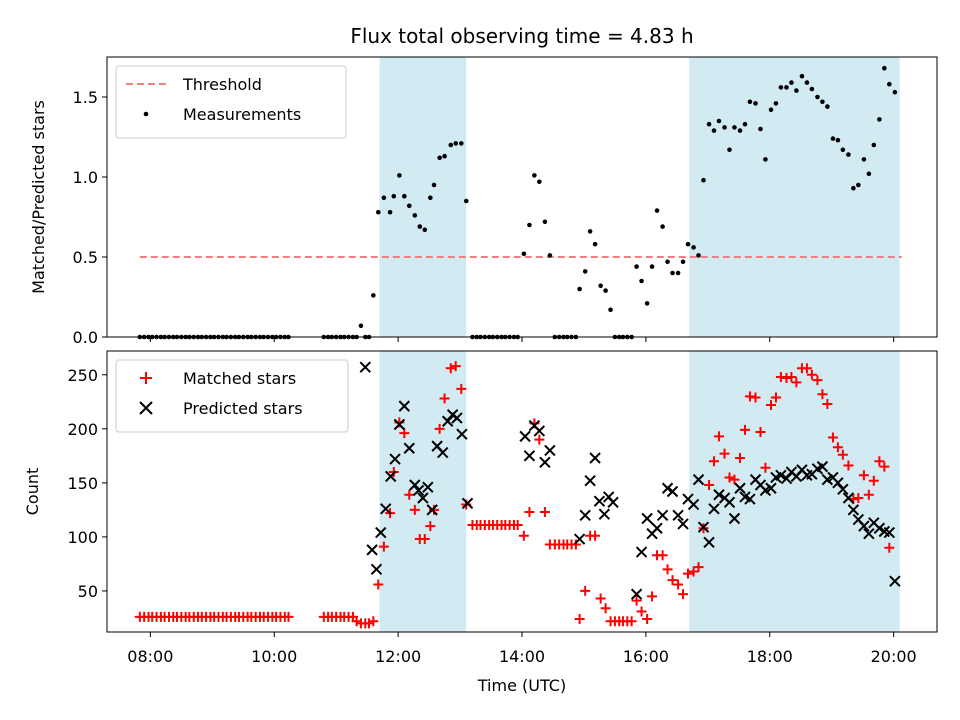  What do you see at coordinates (82, 375) in the screenshot?
I see `y-tick-label: 250` at bounding box center [82, 375].